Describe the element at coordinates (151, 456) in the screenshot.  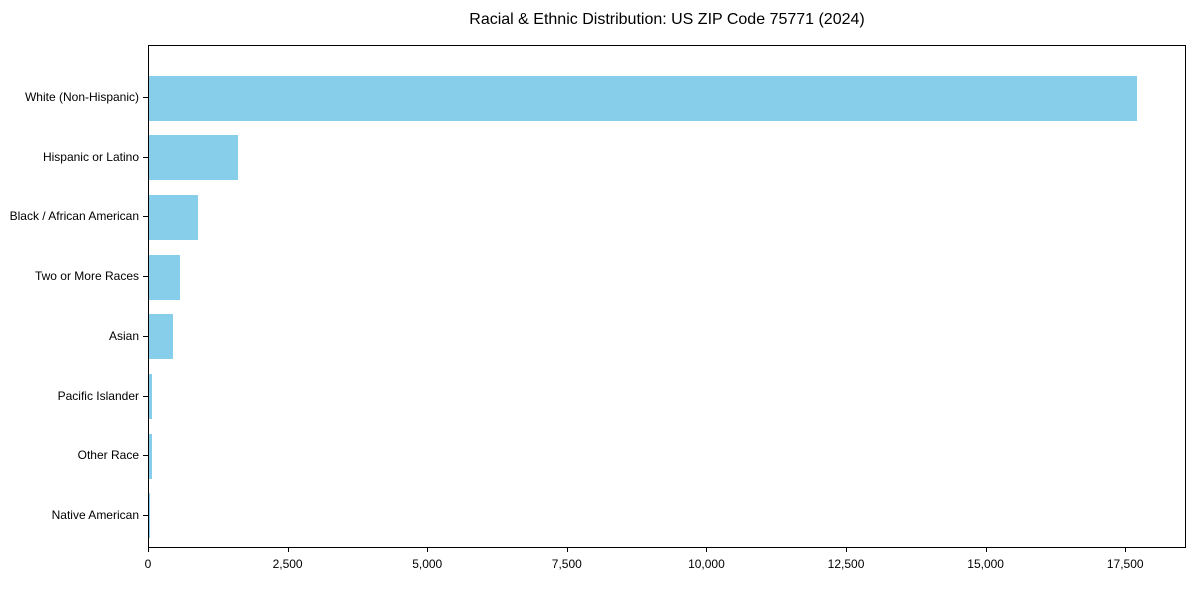
I see `bar-other-race` at that location.